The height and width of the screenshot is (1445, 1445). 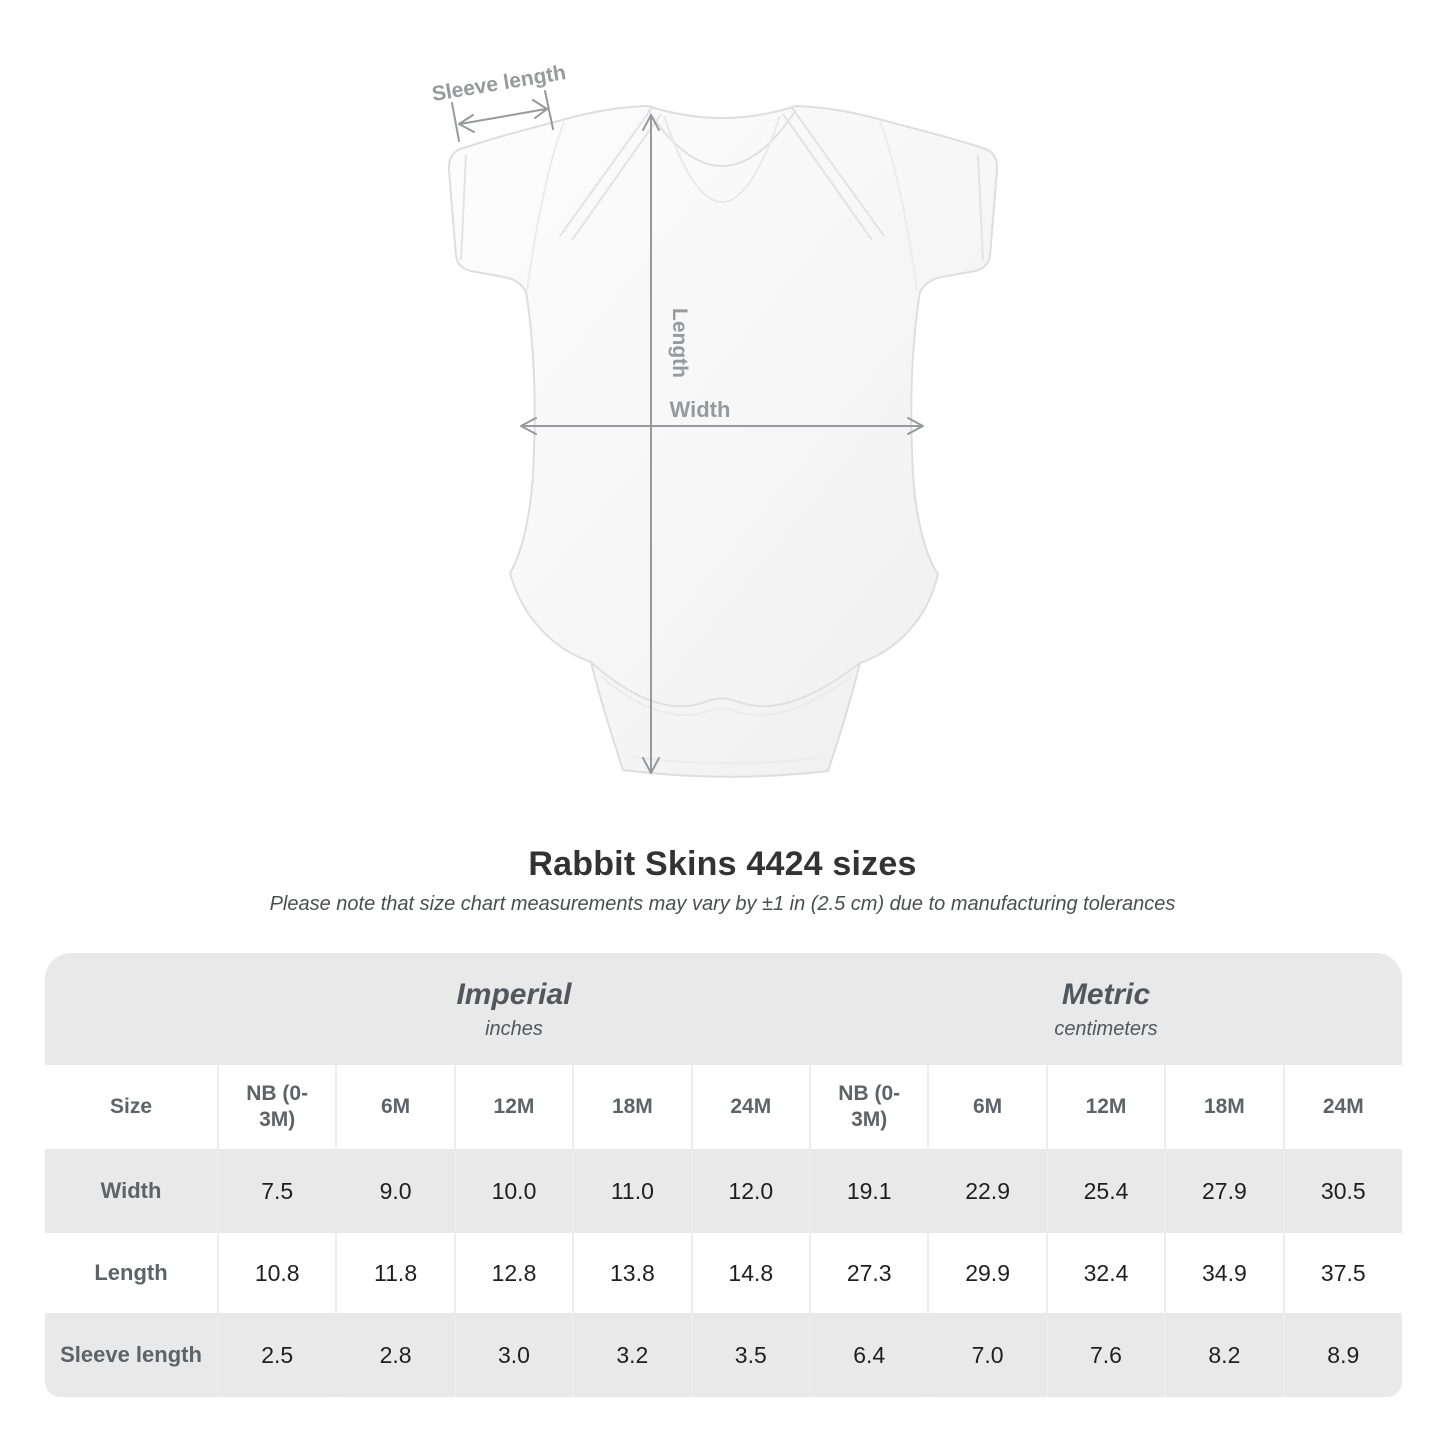 What do you see at coordinates (276, 1273) in the screenshot?
I see `value-cell: 10.8` at bounding box center [276, 1273].